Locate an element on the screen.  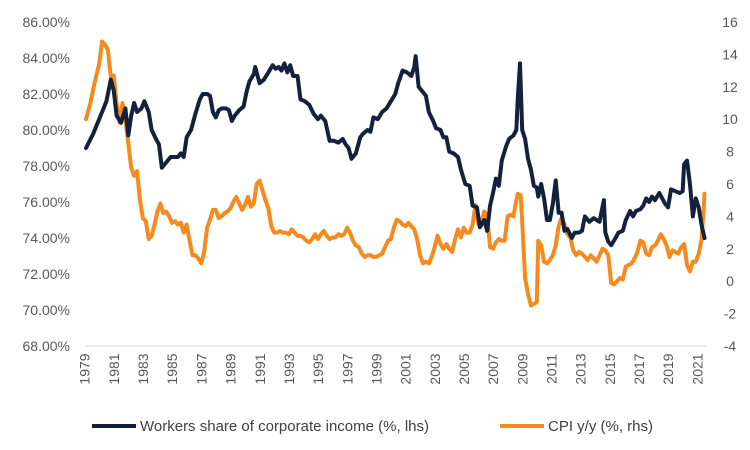
x-tick-label: 2011 is located at coordinates (552, 369).